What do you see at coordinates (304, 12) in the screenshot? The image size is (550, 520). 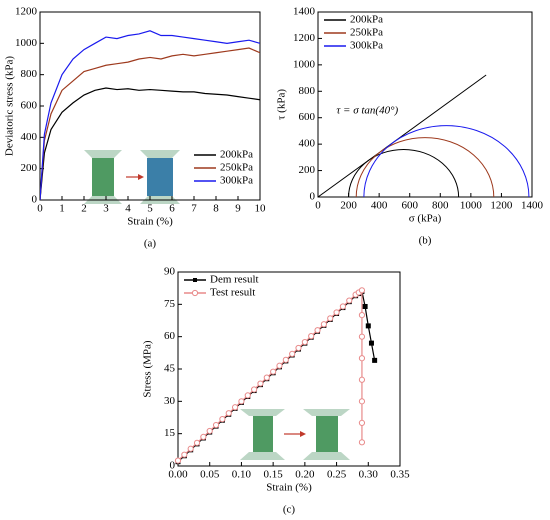 I see `y-tick-label: 1400` at bounding box center [304, 12].